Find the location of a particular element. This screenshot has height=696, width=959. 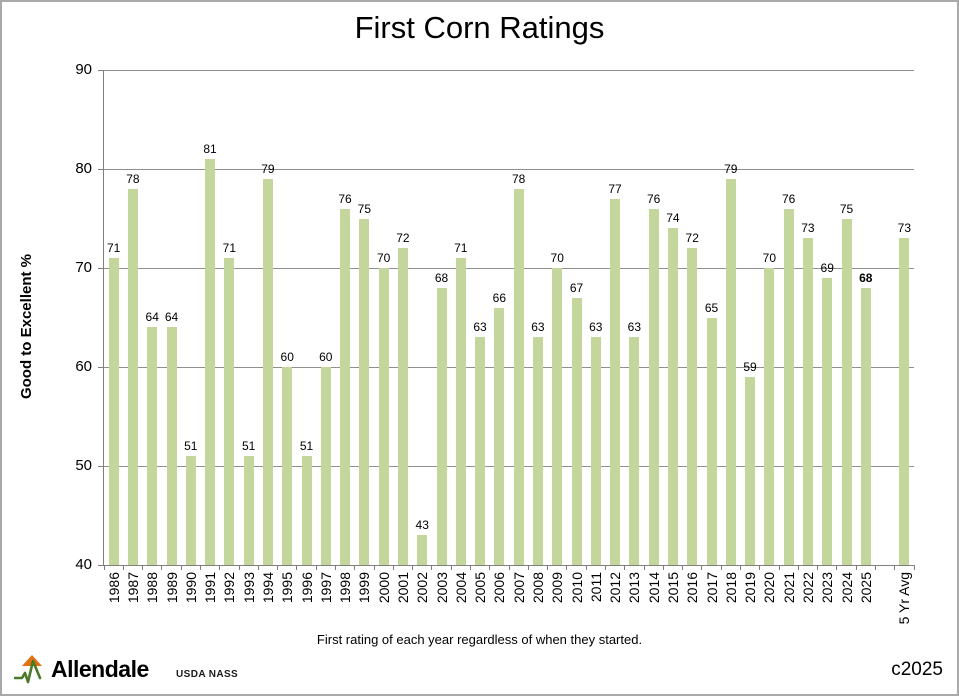

bar-value-label: 65 is located at coordinates (711, 307).